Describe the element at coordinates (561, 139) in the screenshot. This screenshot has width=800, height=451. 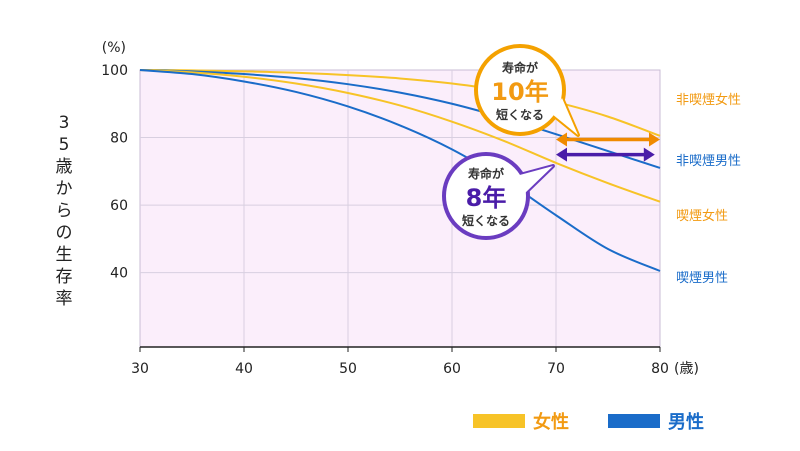
I see `female-gap-arrow-head-left` at that location.